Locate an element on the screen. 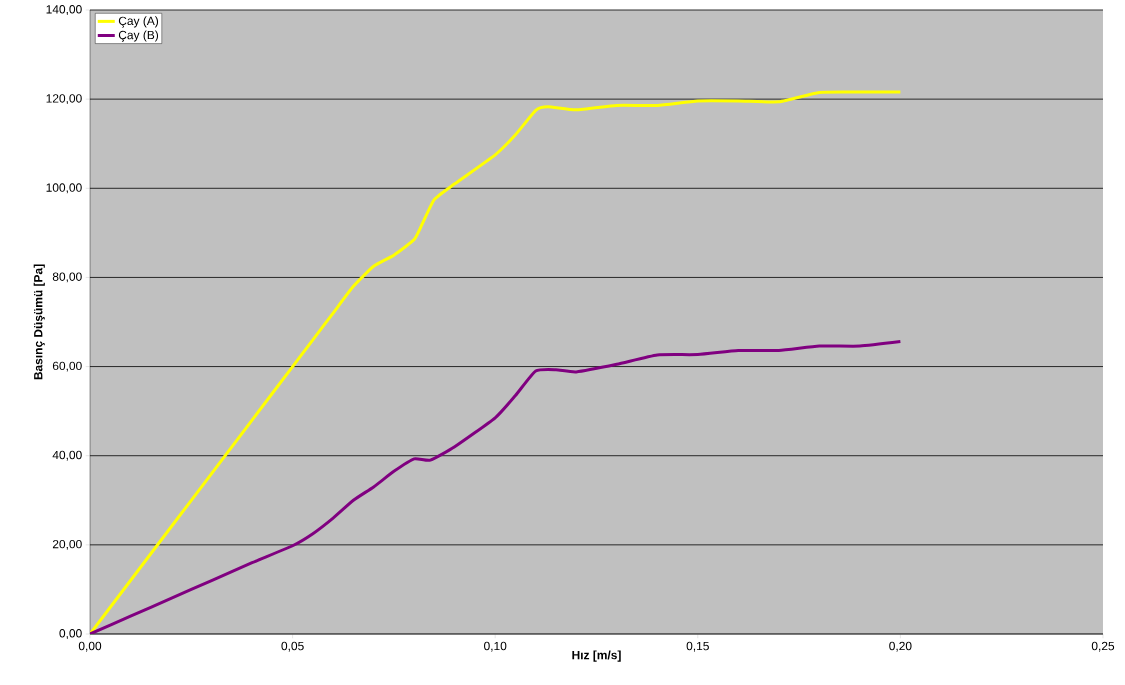 The height and width of the screenshot is (685, 1125). y-tick-label: 120,00 is located at coordinates (64, 99).